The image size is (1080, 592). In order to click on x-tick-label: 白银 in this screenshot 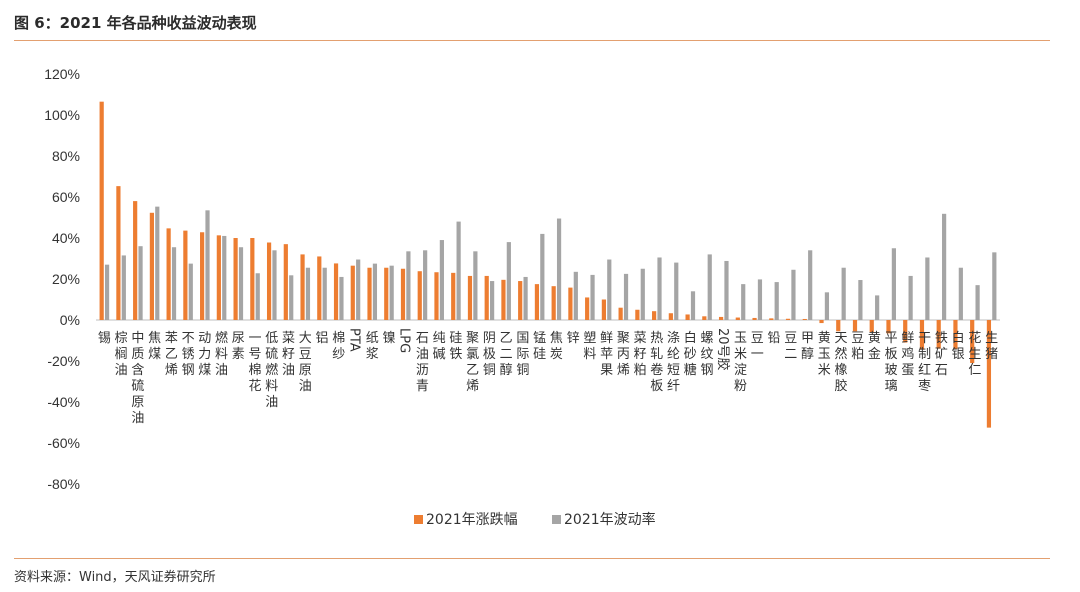, I will do `click(958, 346)`.